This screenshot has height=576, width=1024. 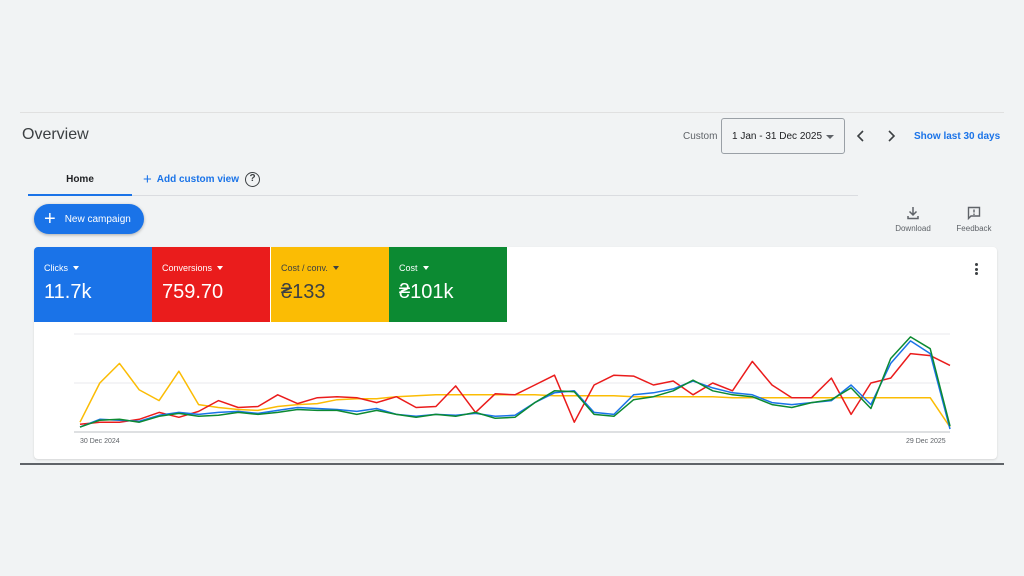 I want to click on active-tab-indicator, so click(x=80, y=195).